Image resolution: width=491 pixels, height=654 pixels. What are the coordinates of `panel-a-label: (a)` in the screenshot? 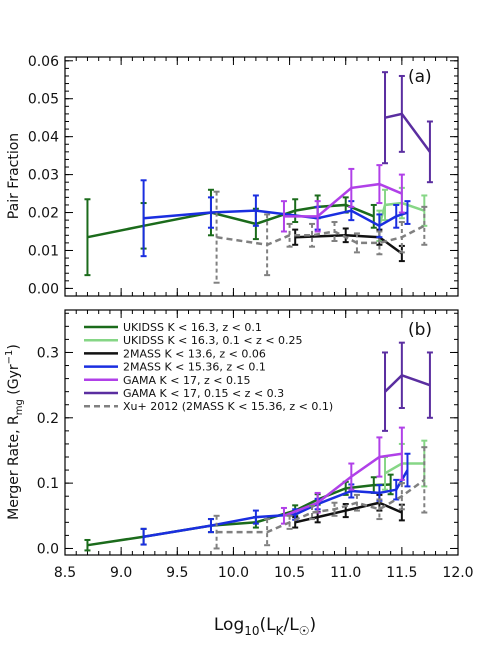 It's located at (420, 77).